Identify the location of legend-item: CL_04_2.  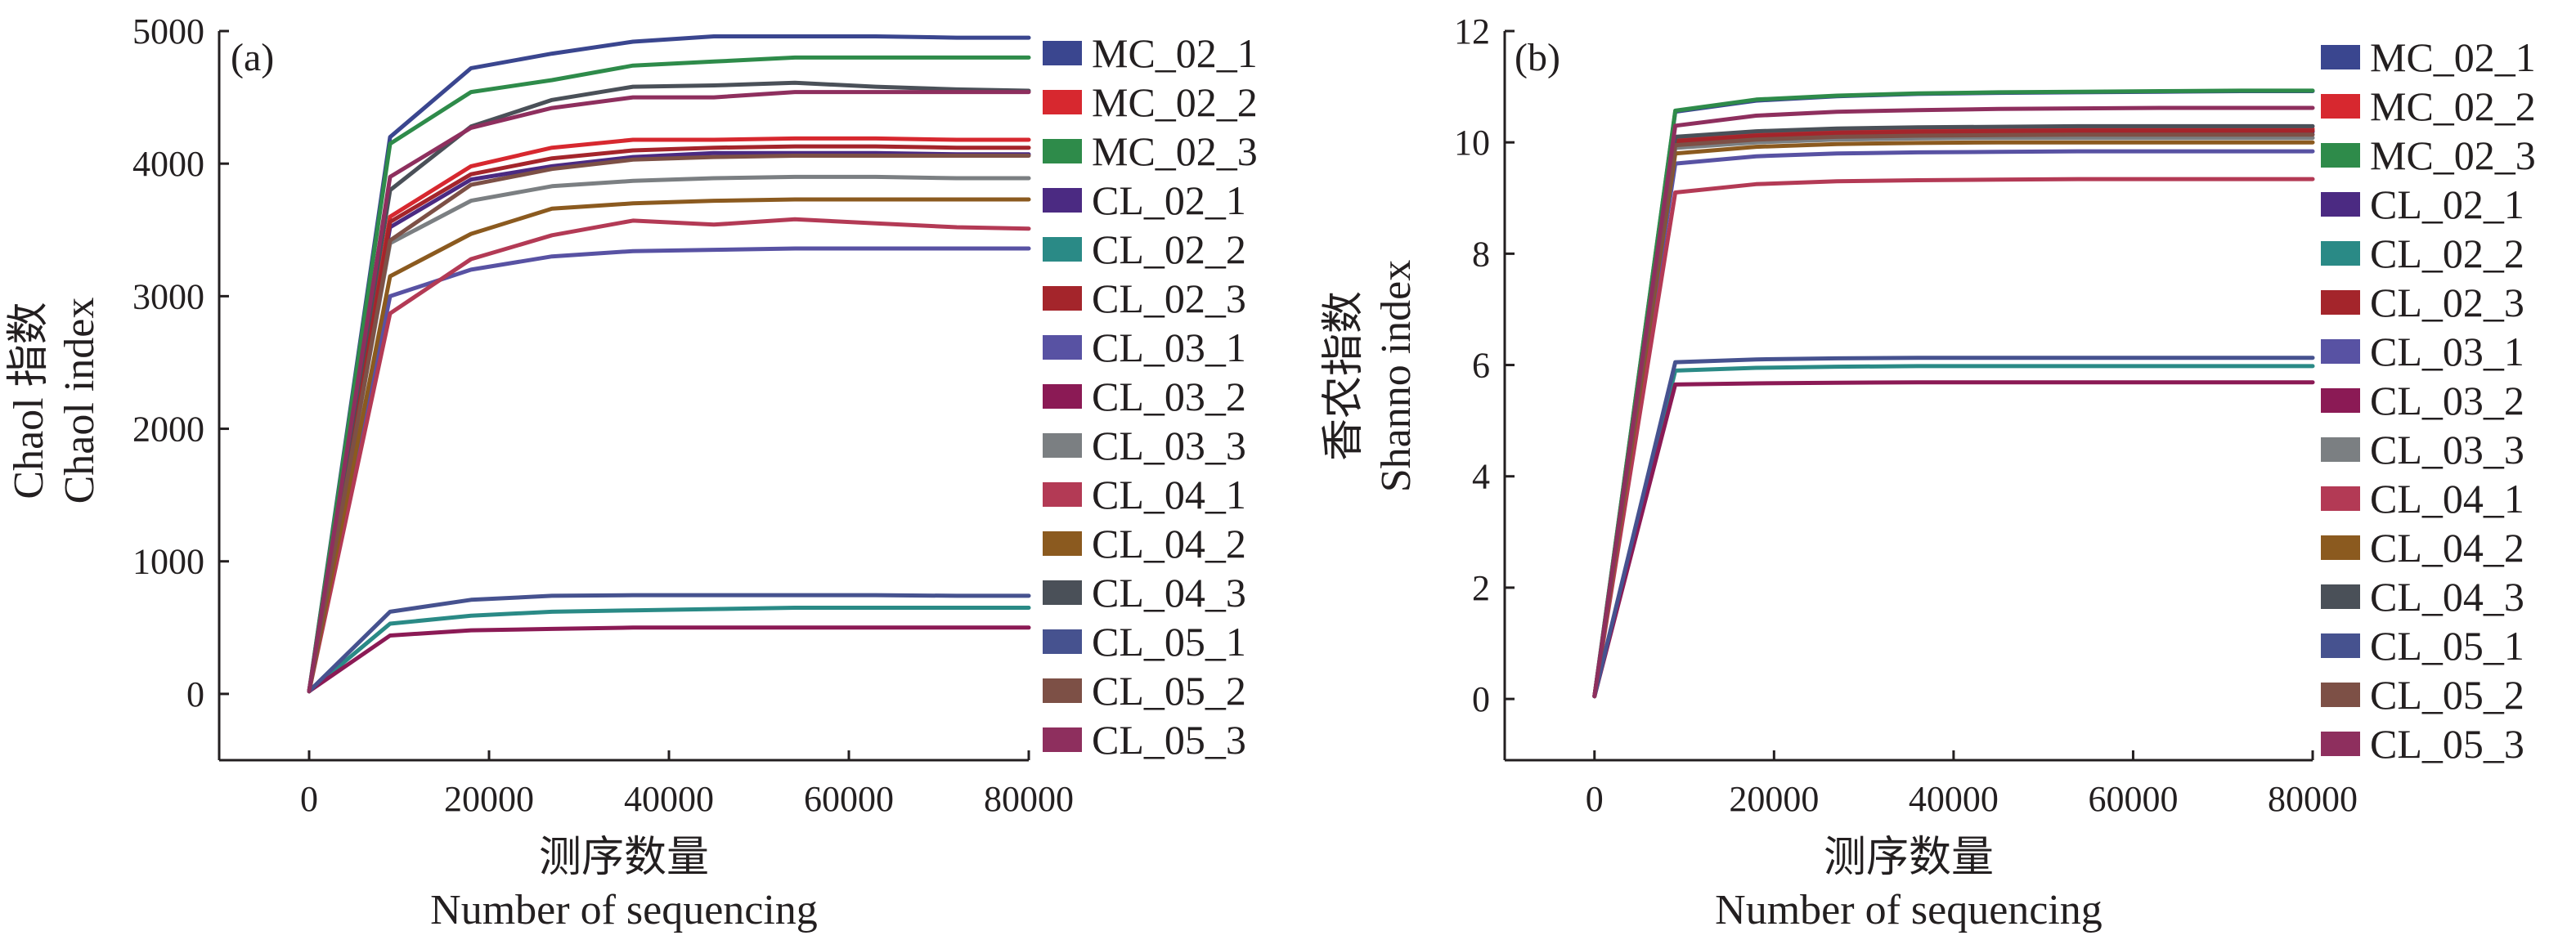
(2422, 548).